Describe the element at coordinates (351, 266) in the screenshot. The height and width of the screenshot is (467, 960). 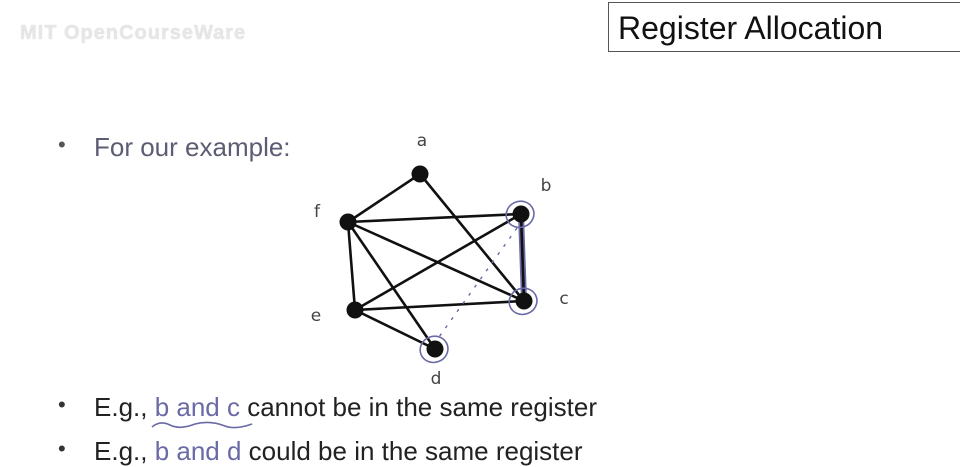
I see `edge-f-e` at that location.